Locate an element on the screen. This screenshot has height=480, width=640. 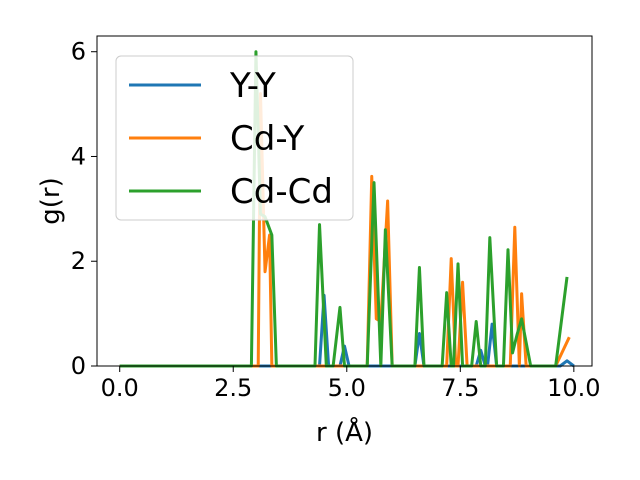
x-tick-label: 0.0 is located at coordinates (120, 388).